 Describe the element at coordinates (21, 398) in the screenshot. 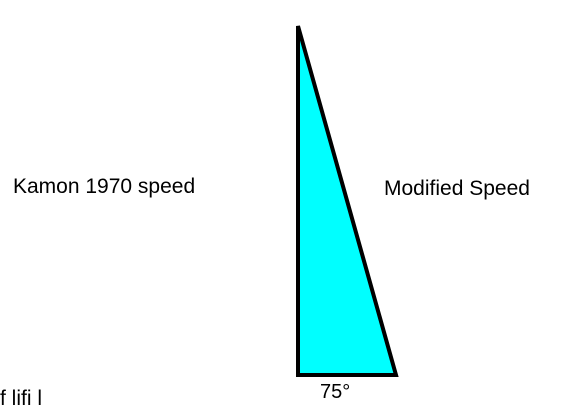

I see `cut-off-text: f lifi l` at that location.